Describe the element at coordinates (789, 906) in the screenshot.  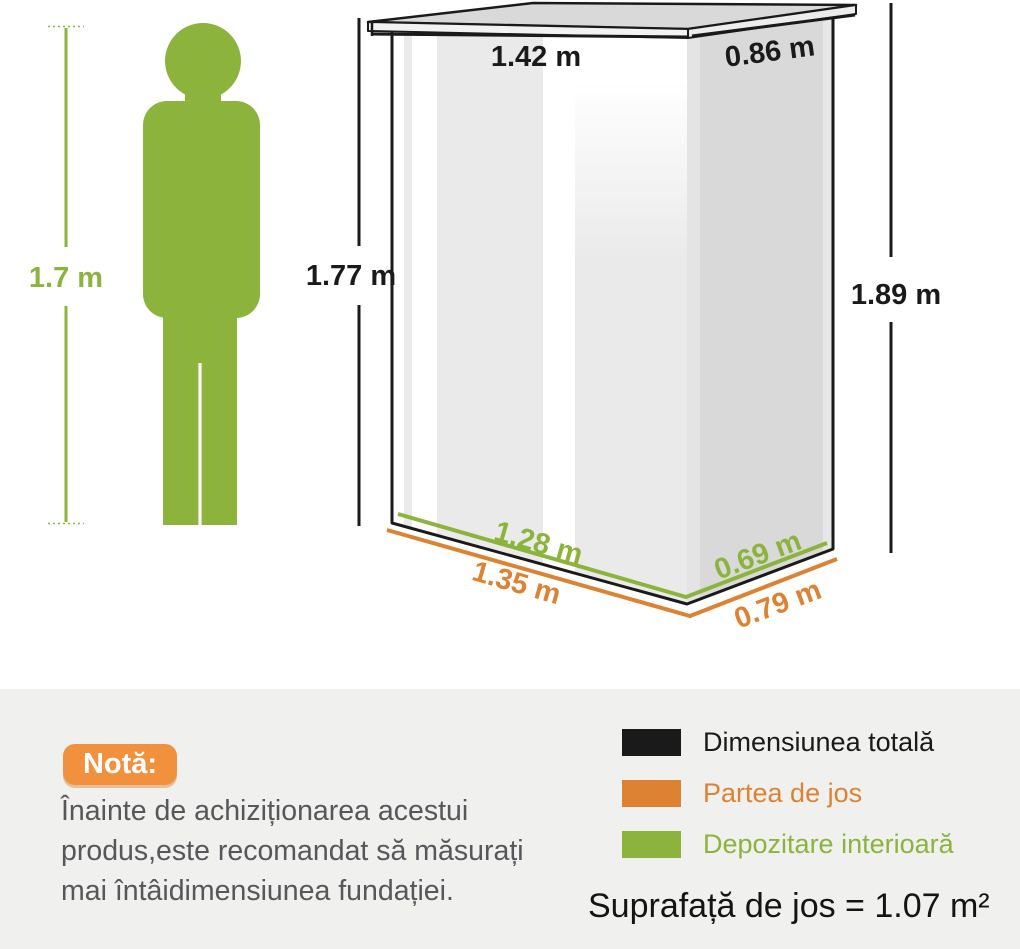
I see `floor-area-text: Suprafață de jos = 1.07 m²` at that location.